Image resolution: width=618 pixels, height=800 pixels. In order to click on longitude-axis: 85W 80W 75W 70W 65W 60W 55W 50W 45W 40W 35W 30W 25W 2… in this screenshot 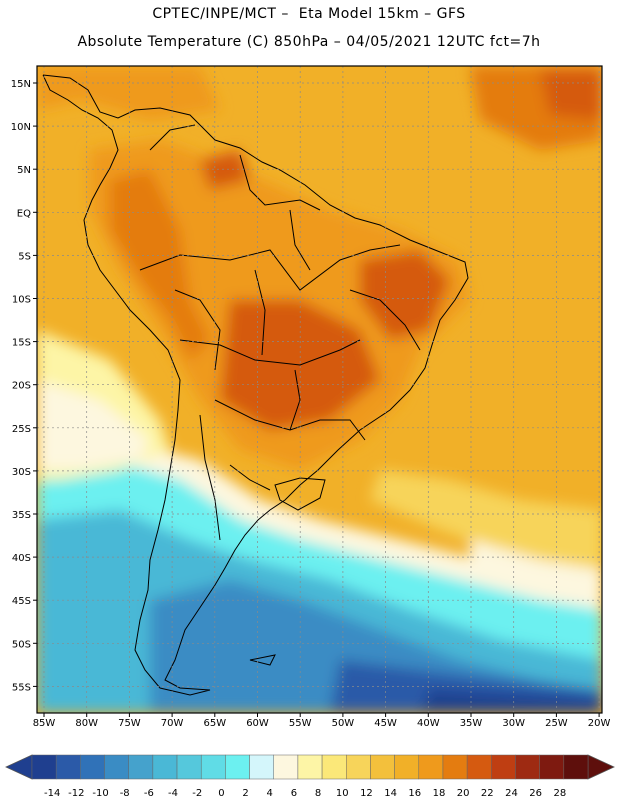, I will do `click(322, 721)`.